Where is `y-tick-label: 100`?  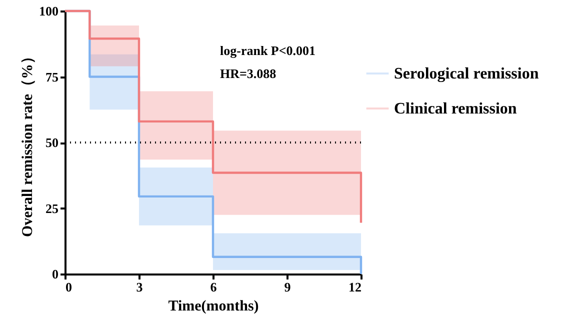 y-tick-label: 100 is located at coordinates (48, 11).